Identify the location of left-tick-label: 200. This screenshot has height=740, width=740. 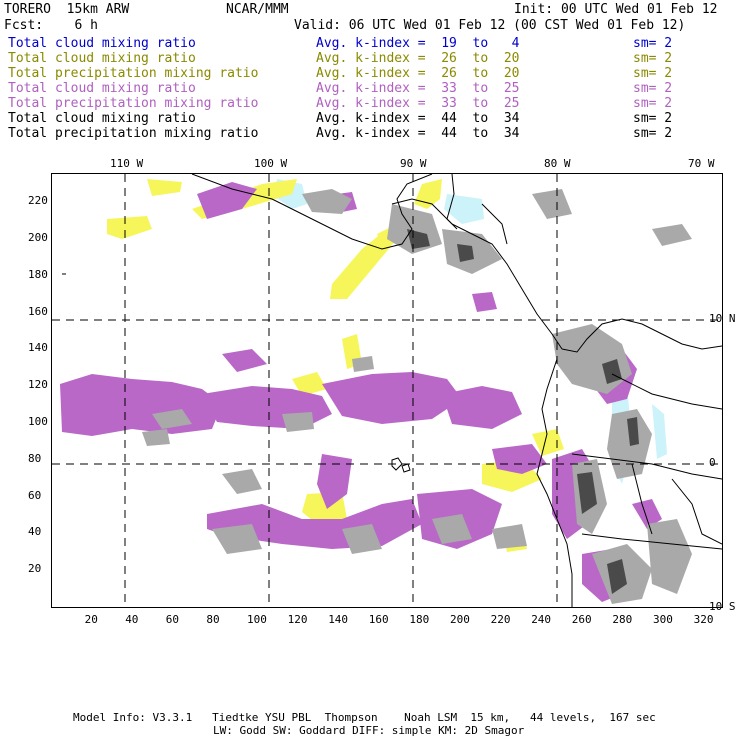
(38, 237).